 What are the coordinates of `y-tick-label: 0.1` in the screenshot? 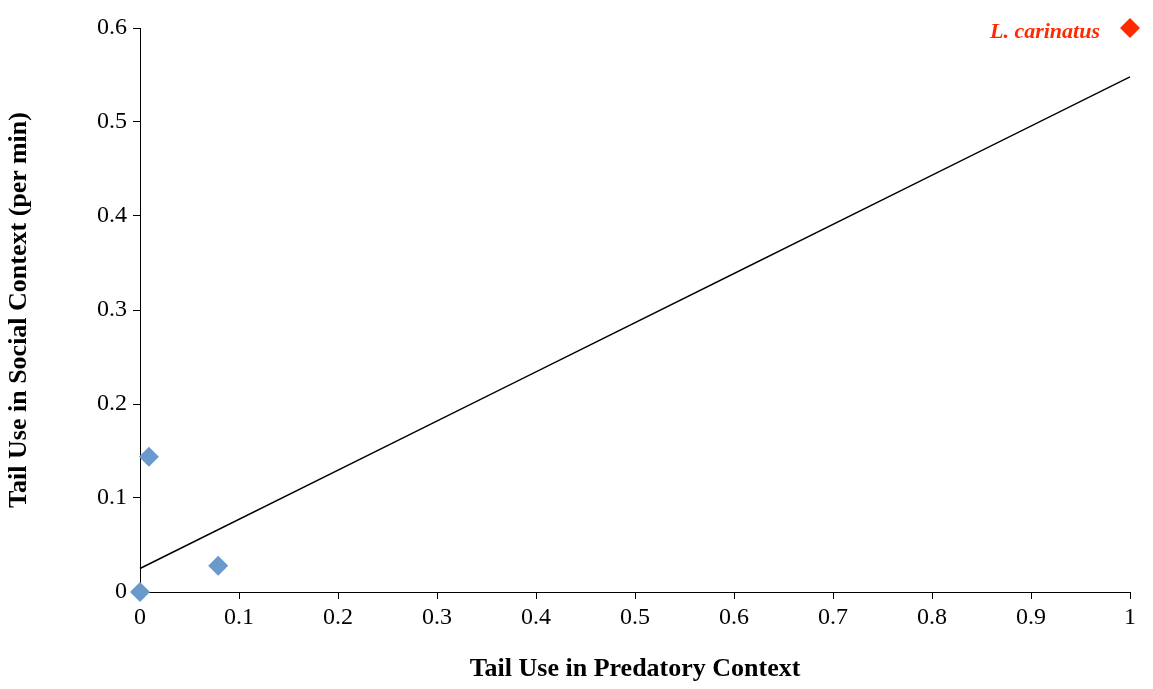 It's located at (112, 496).